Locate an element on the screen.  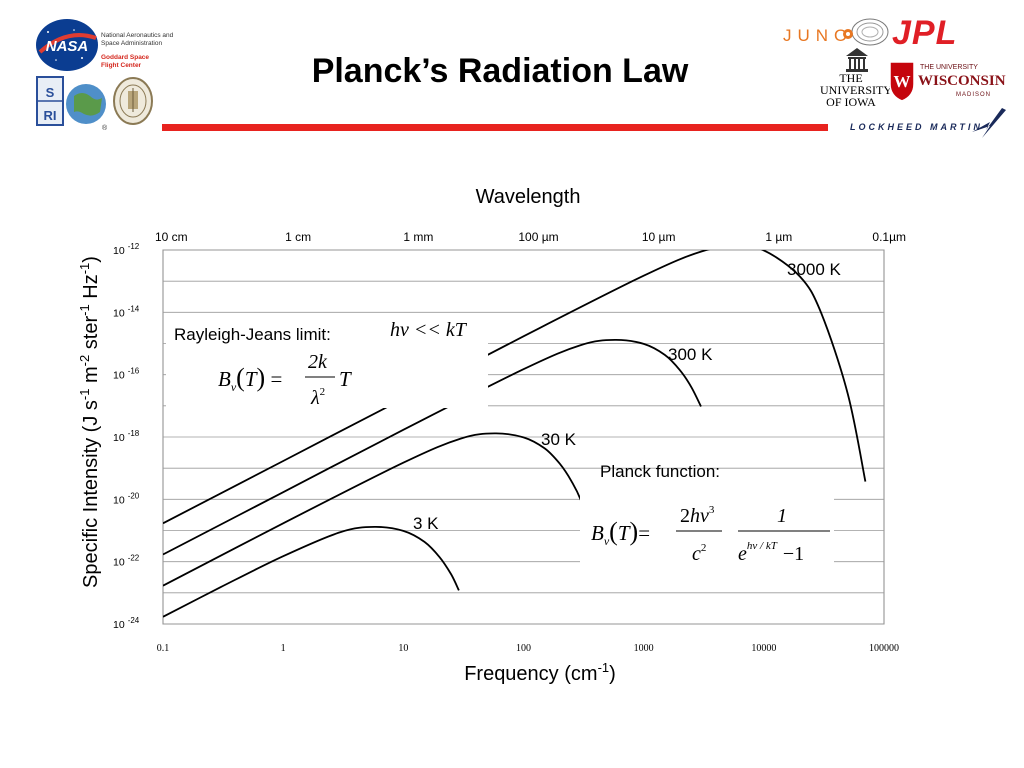
svg-text: 2k is located at coordinates (318, 362).